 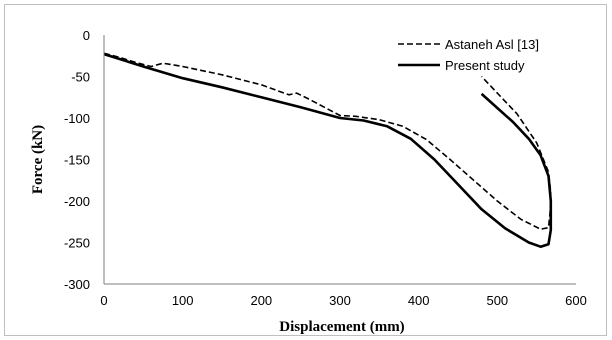 I want to click on y-tick-label: -200, so click(x=77, y=201).